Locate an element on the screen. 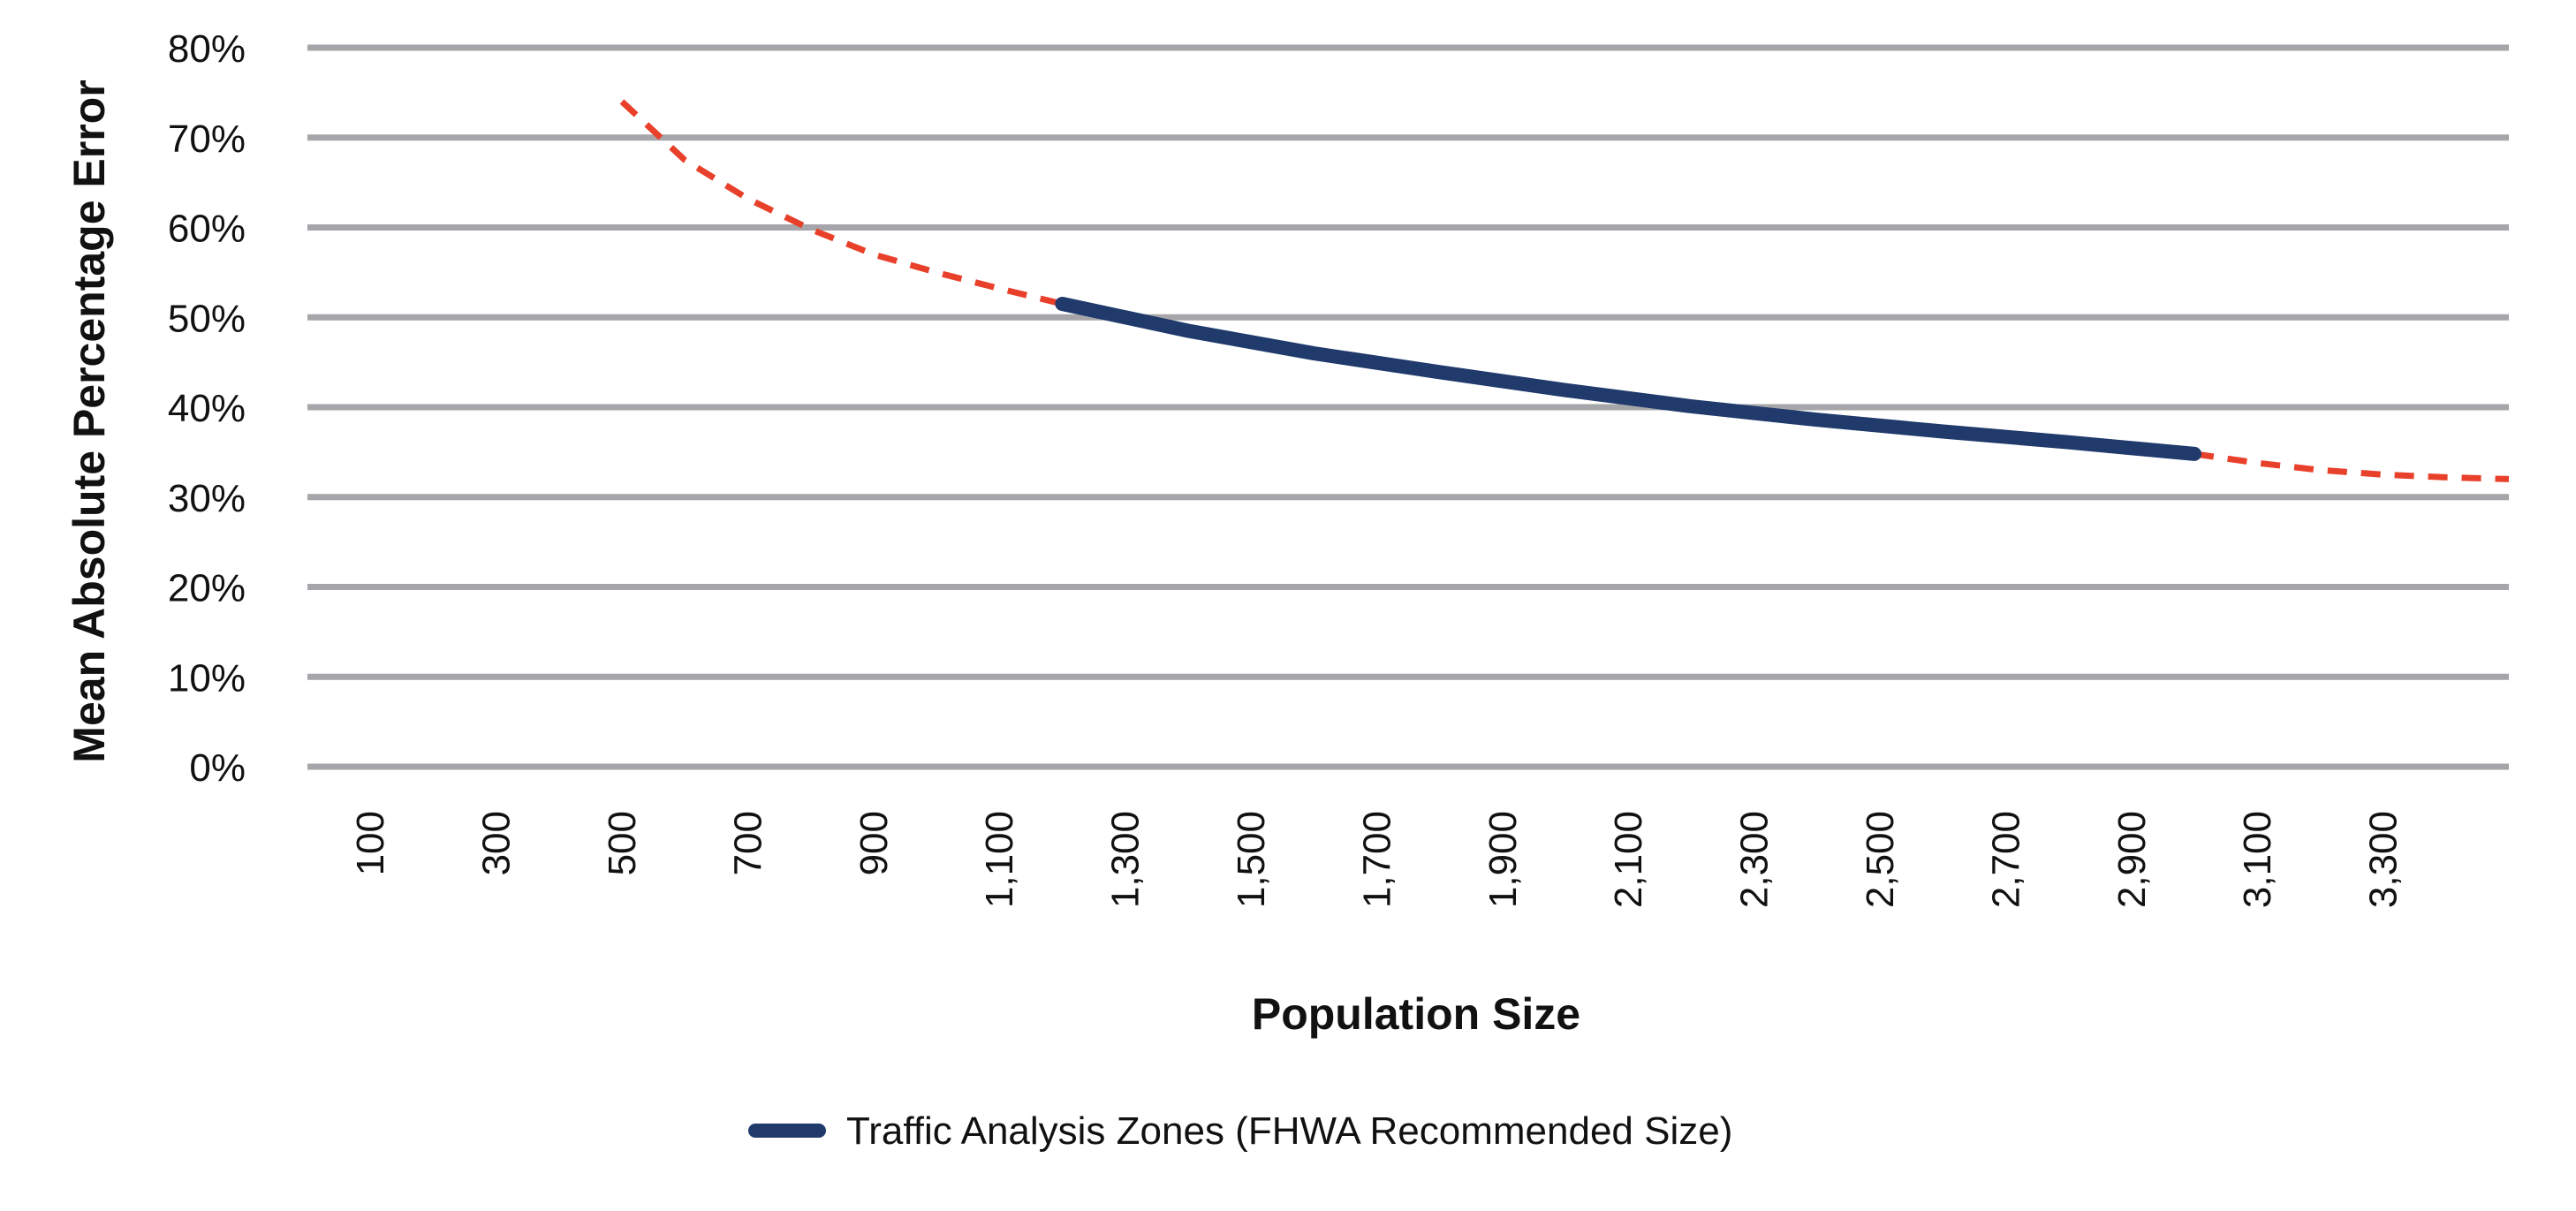  x-tick-label: 3,100 is located at coordinates (2258, 859).